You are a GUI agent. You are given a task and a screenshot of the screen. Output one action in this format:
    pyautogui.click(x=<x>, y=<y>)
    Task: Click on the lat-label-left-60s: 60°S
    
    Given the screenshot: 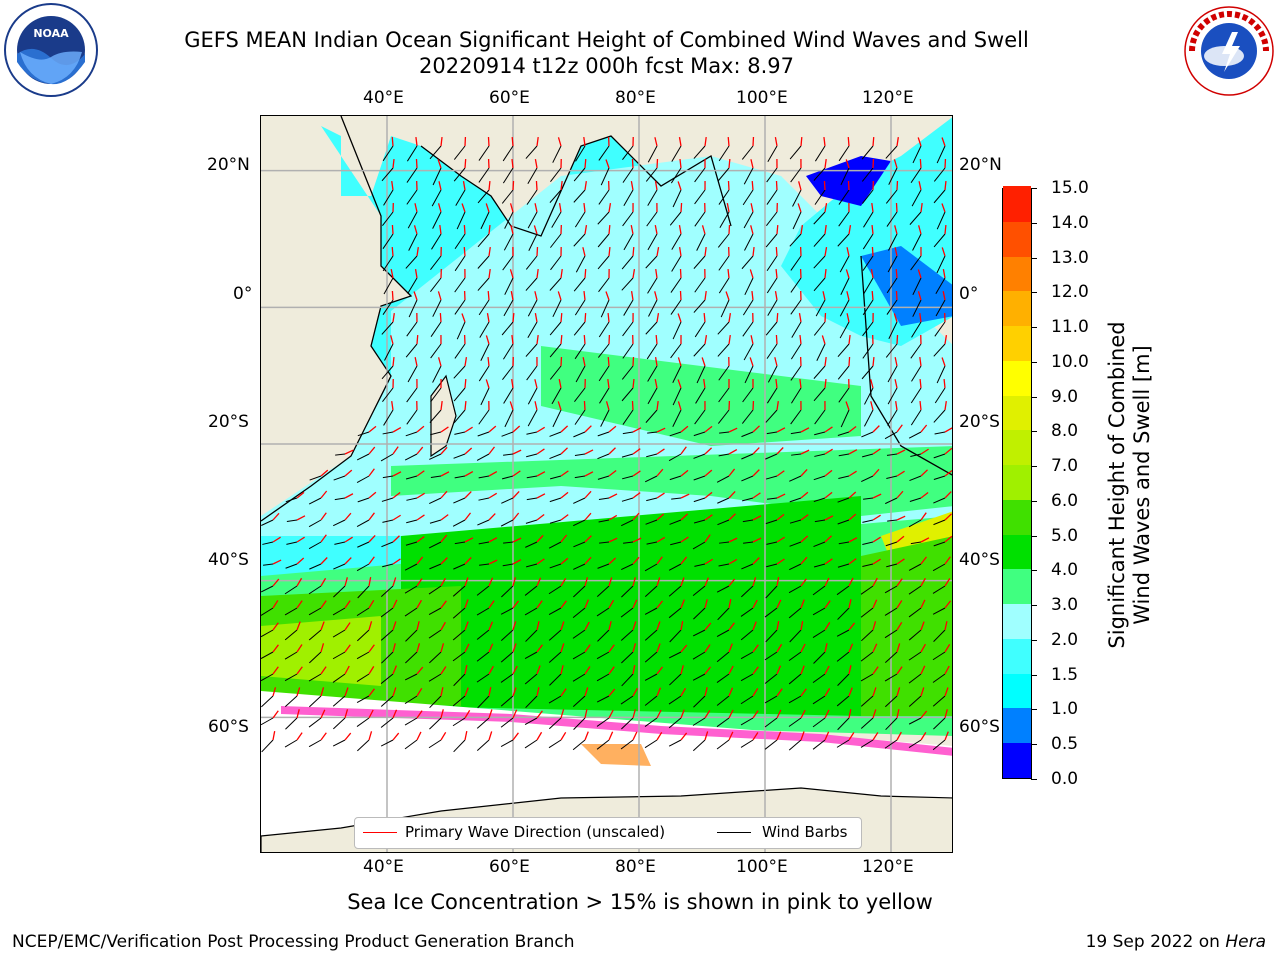 What is the action you would take?
    pyautogui.click(x=228, y=727)
    